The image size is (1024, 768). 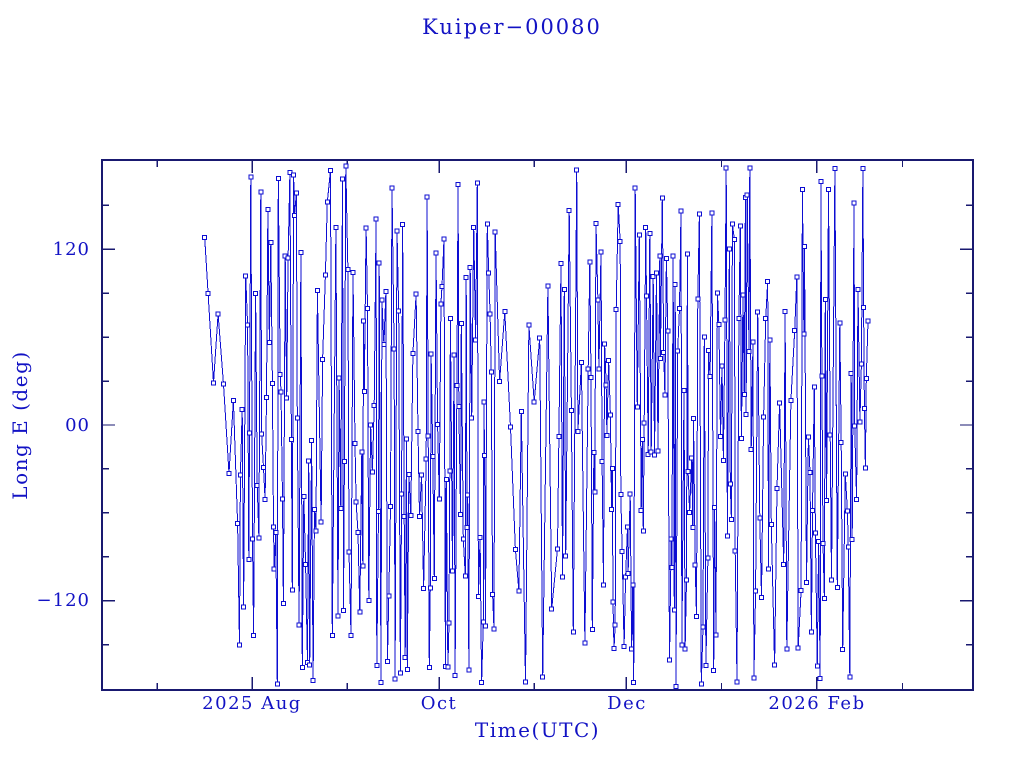 What do you see at coordinates (71, 249) in the screenshot?
I see `y-tick-label-120: 120` at bounding box center [71, 249].